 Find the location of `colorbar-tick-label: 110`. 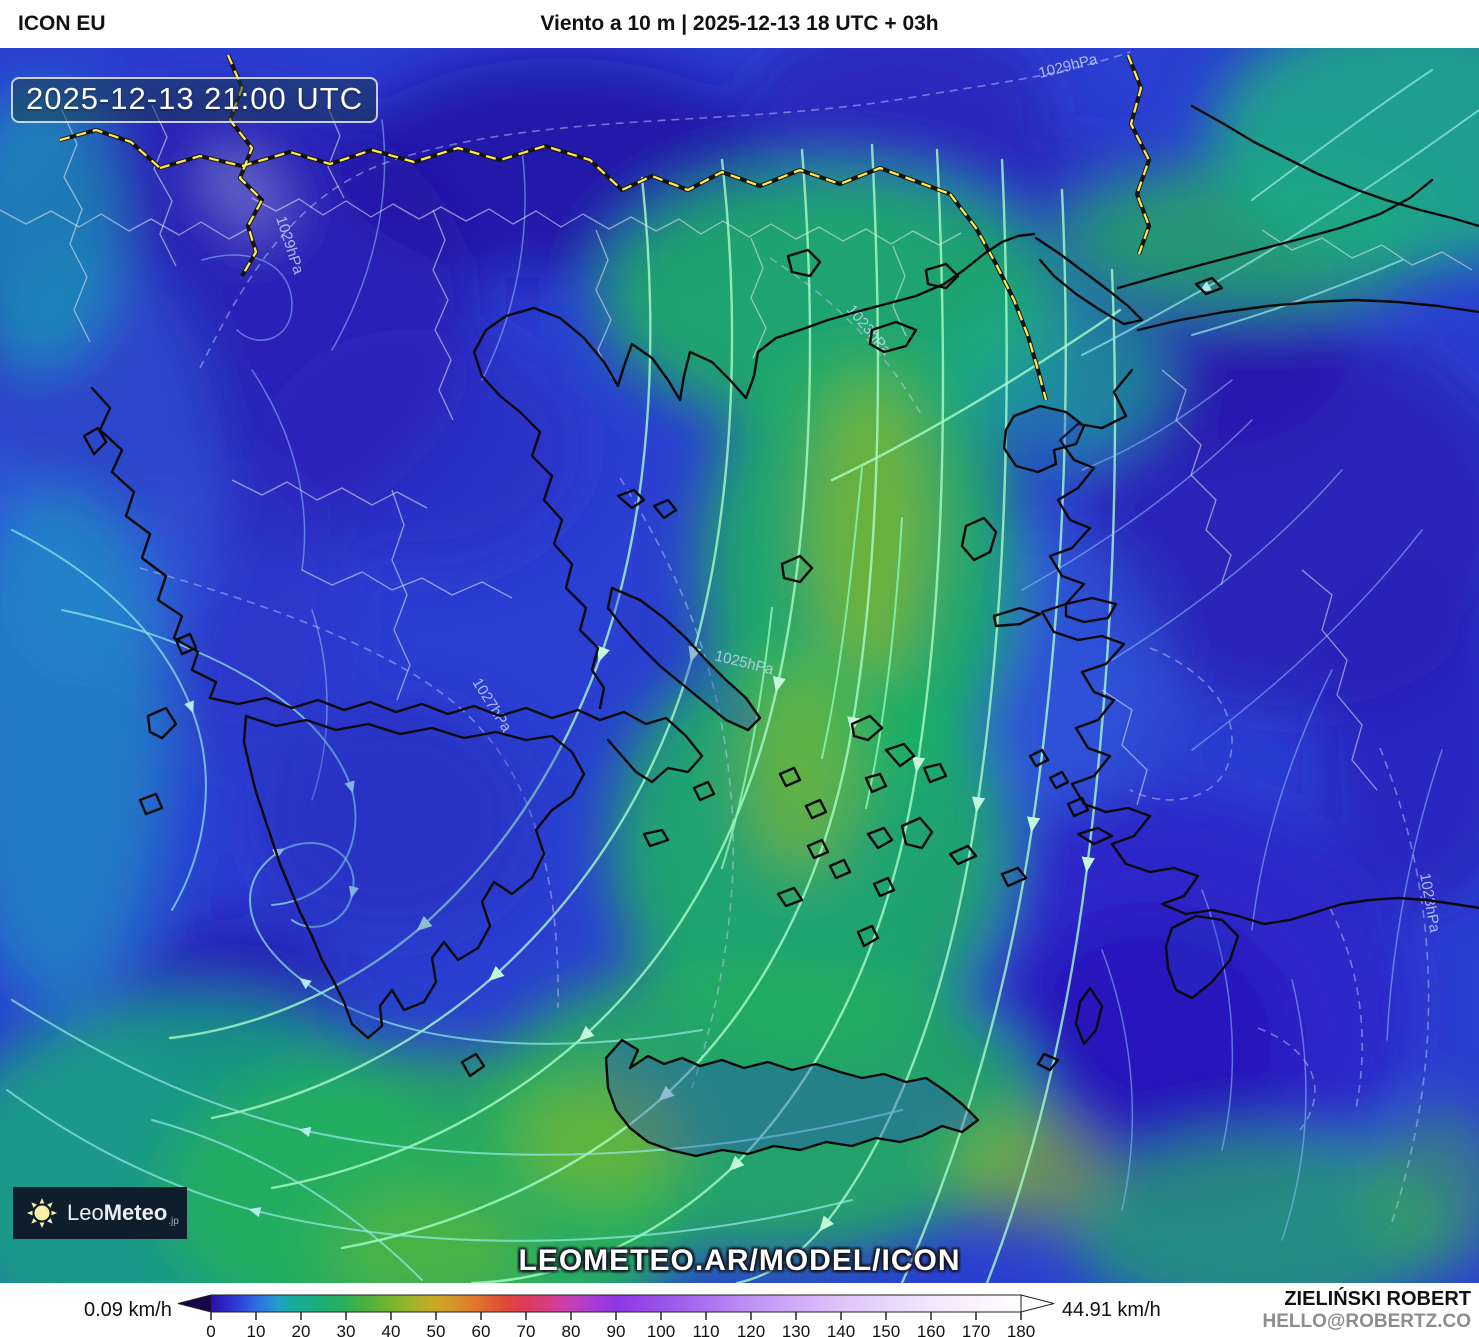

colorbar-tick-label: 110 is located at coordinates (705, 1329).